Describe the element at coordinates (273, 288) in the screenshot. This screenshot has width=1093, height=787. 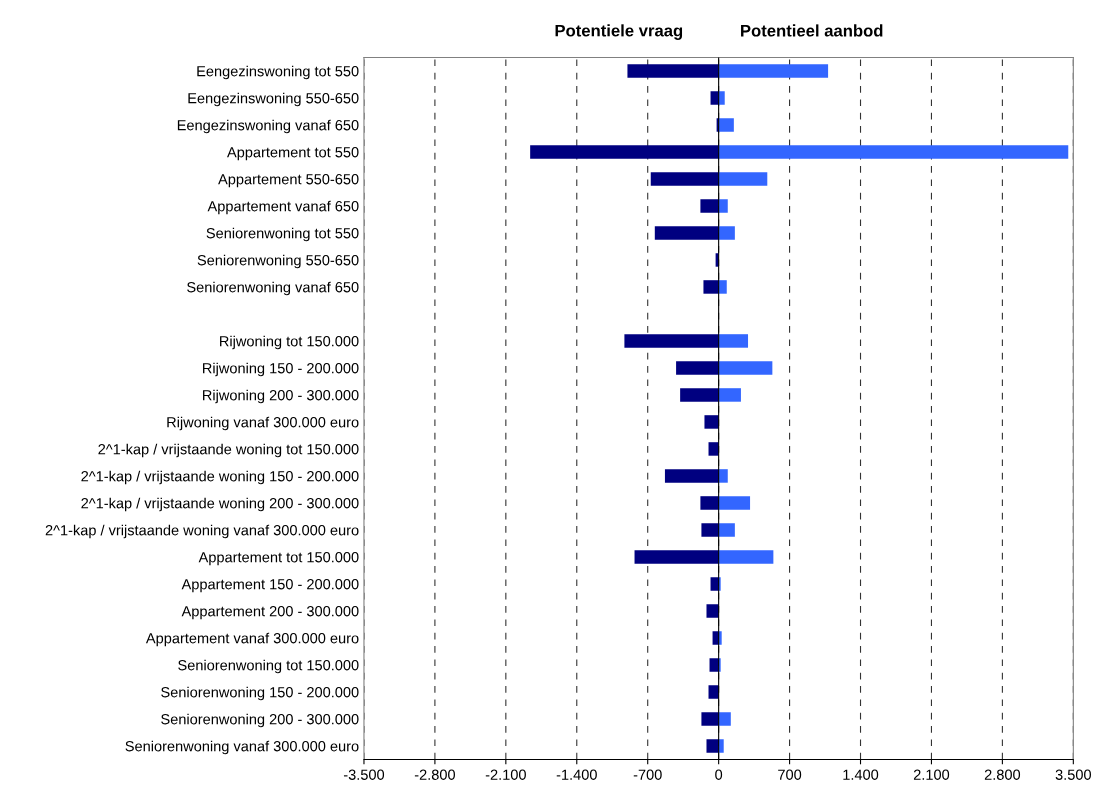
I see `y-tick-label: Seniorenwoning vanaf 650` at that location.